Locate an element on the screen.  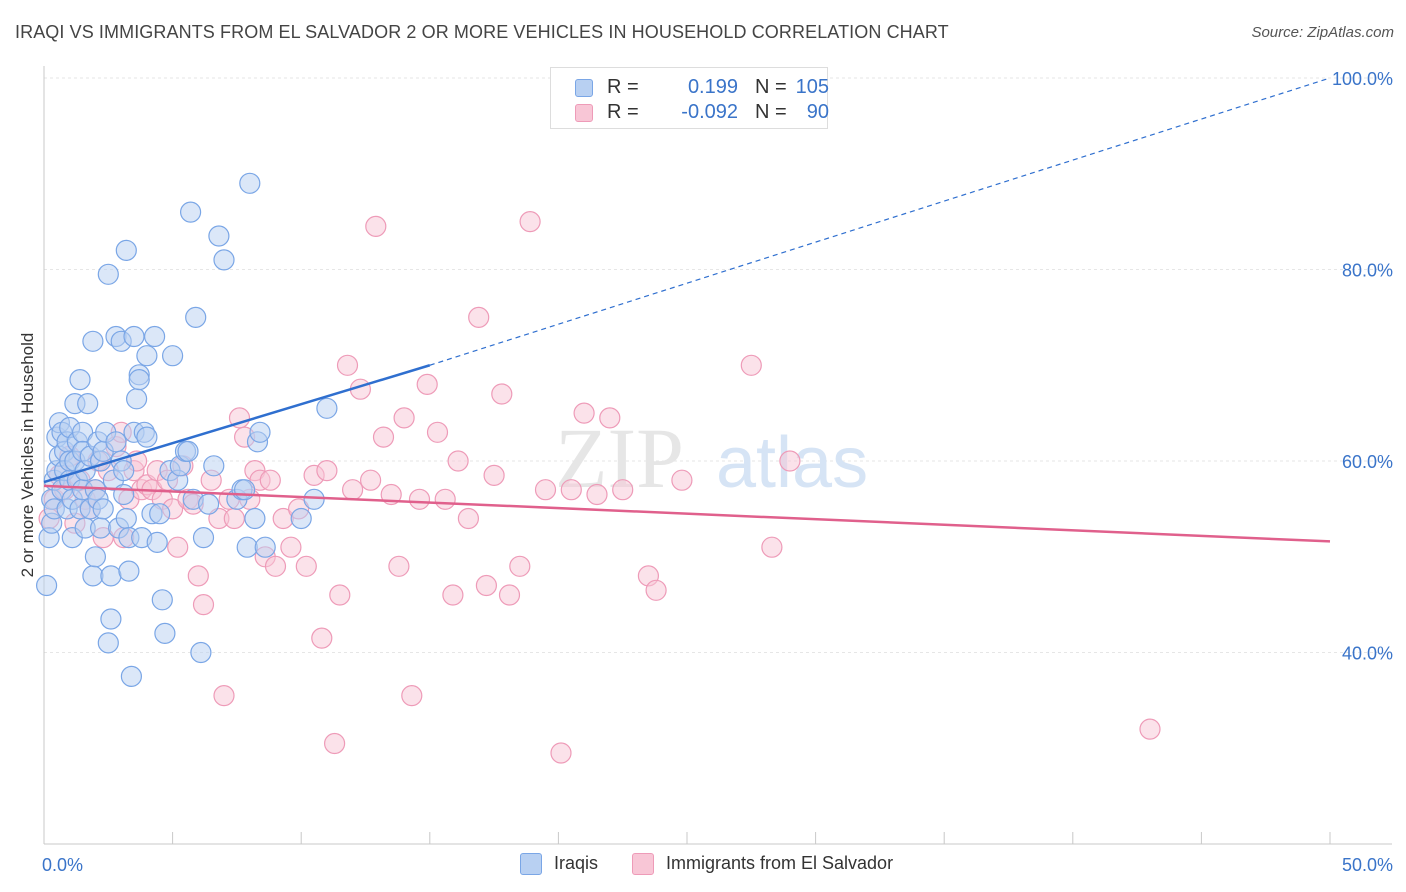
bottom-legend-swatch-salvador is located at coordinates (643, 864).